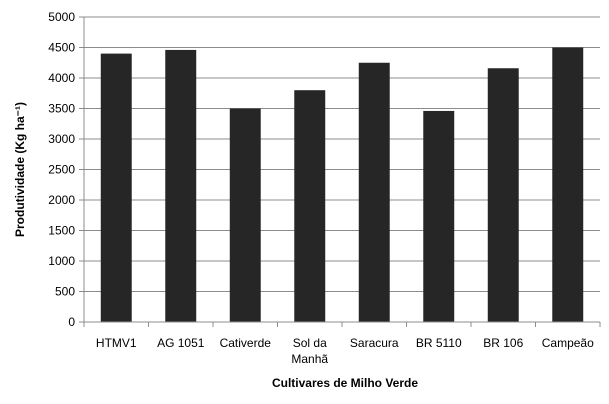  What do you see at coordinates (181, 343) in the screenshot?
I see `x-tick-label: AG 1051` at bounding box center [181, 343].